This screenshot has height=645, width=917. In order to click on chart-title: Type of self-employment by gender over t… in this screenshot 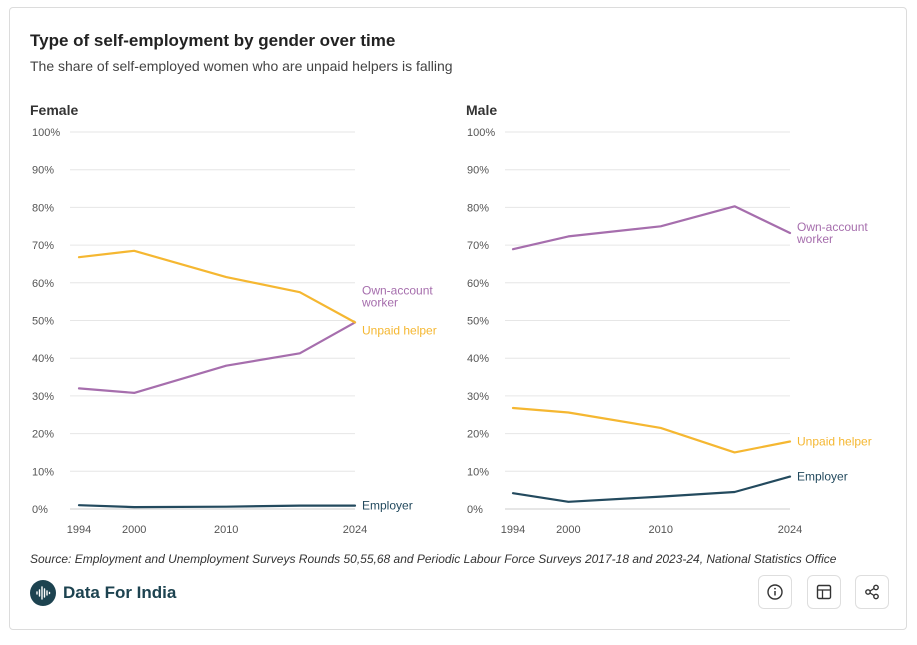, I will do `click(213, 40)`.